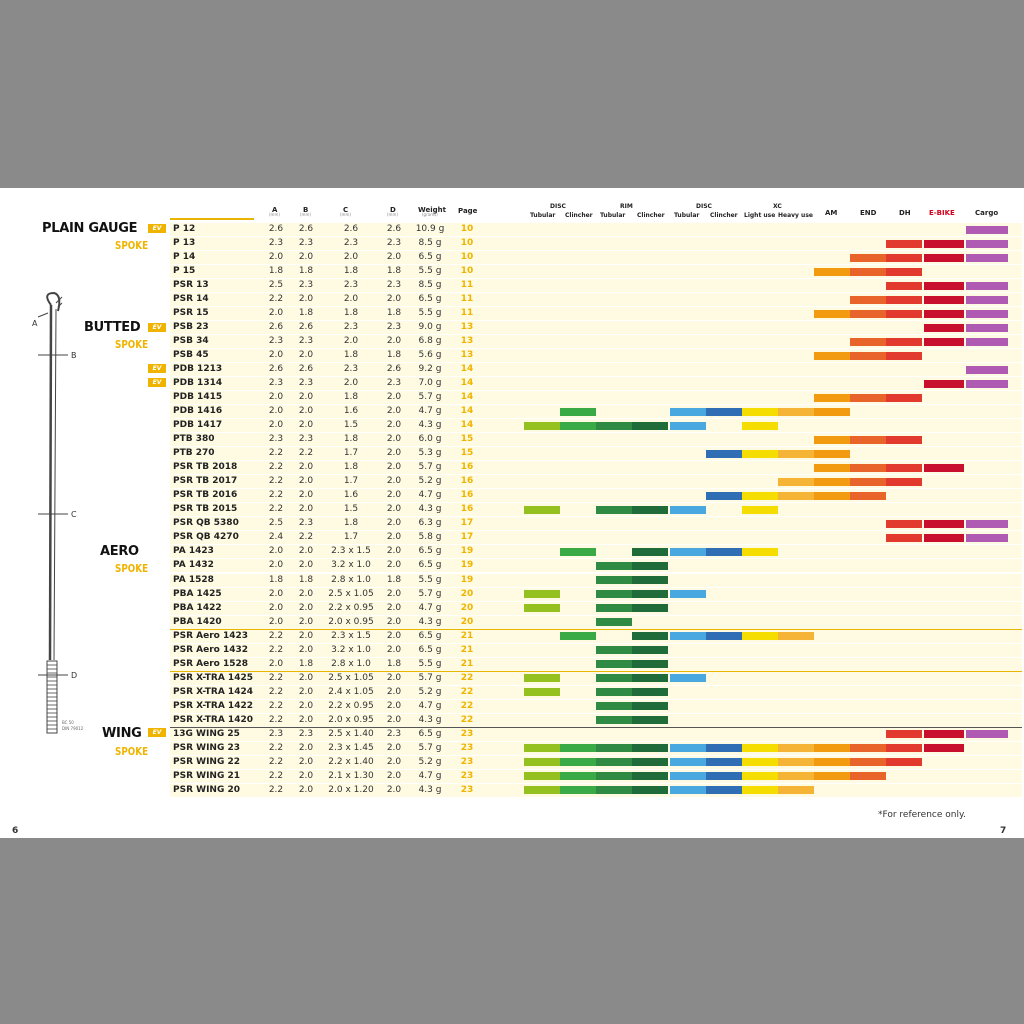  I want to click on header-light-use: Light use, so click(760, 215).